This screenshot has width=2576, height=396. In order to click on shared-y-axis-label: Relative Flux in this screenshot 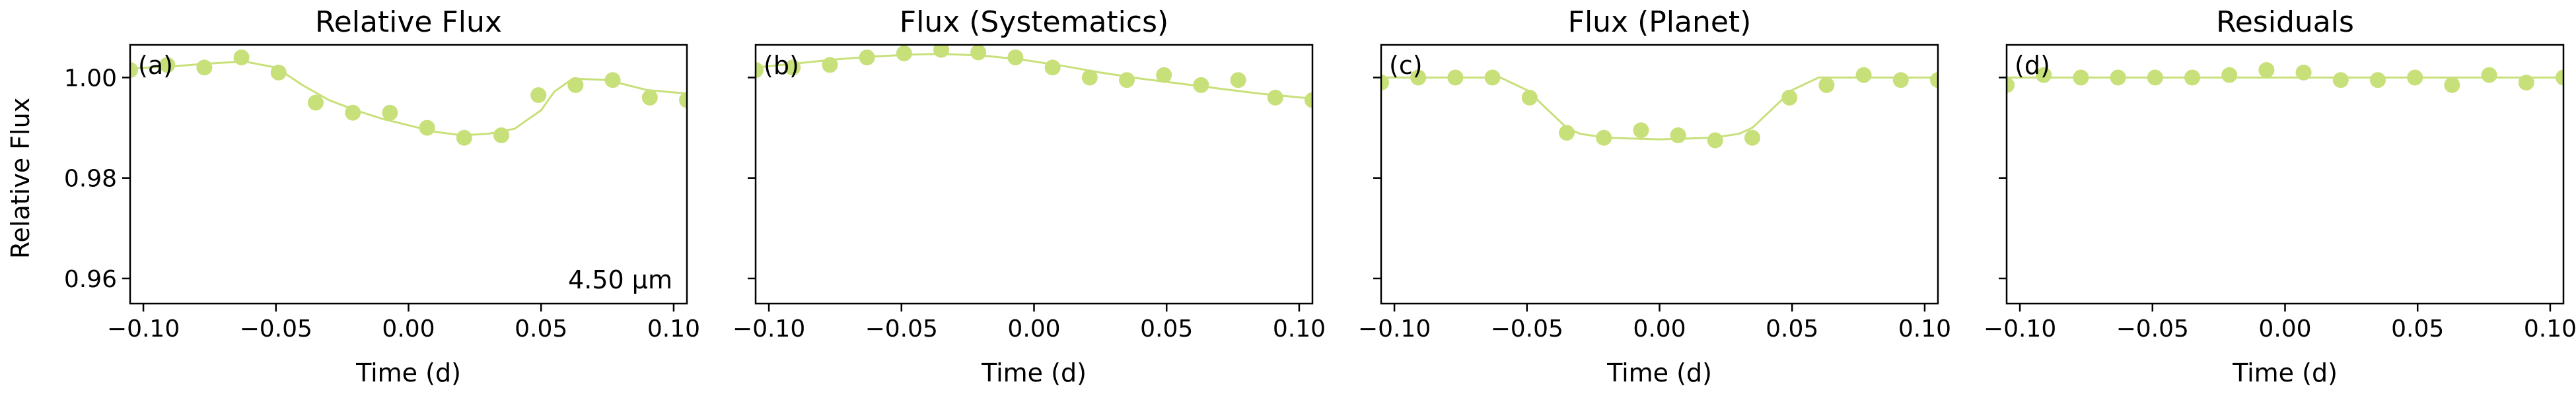, I will do `click(21, 178)`.